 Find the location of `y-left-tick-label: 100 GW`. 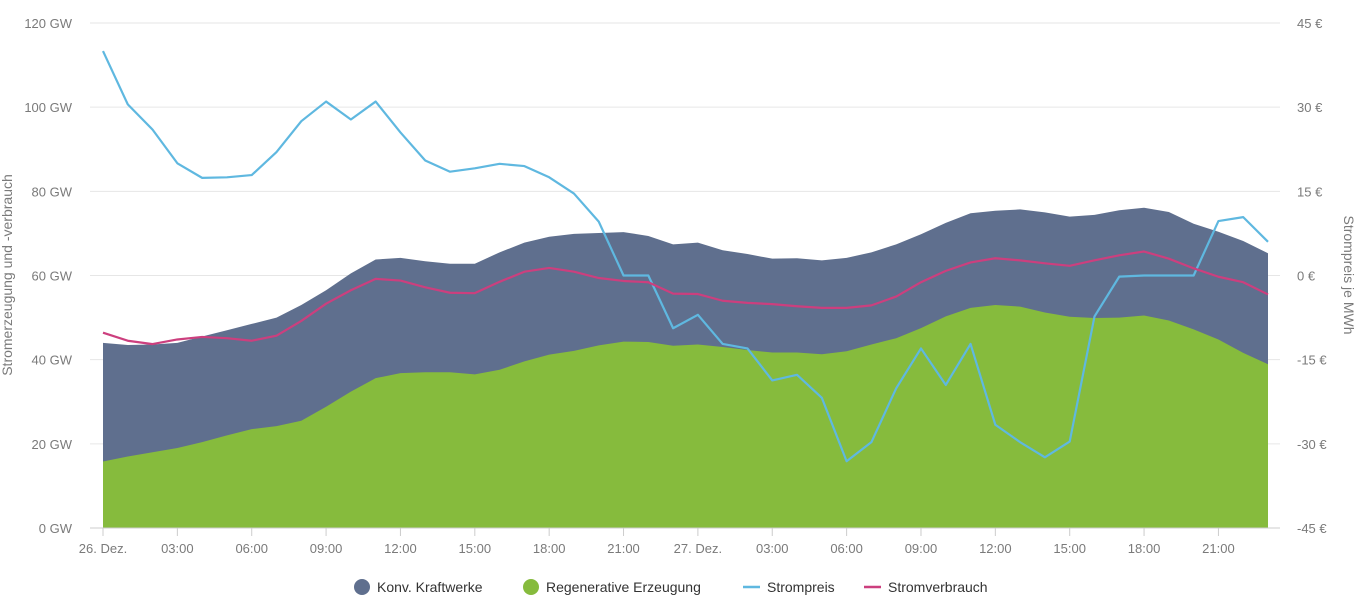

y-left-tick-label: 100 GW is located at coordinates (48, 107).